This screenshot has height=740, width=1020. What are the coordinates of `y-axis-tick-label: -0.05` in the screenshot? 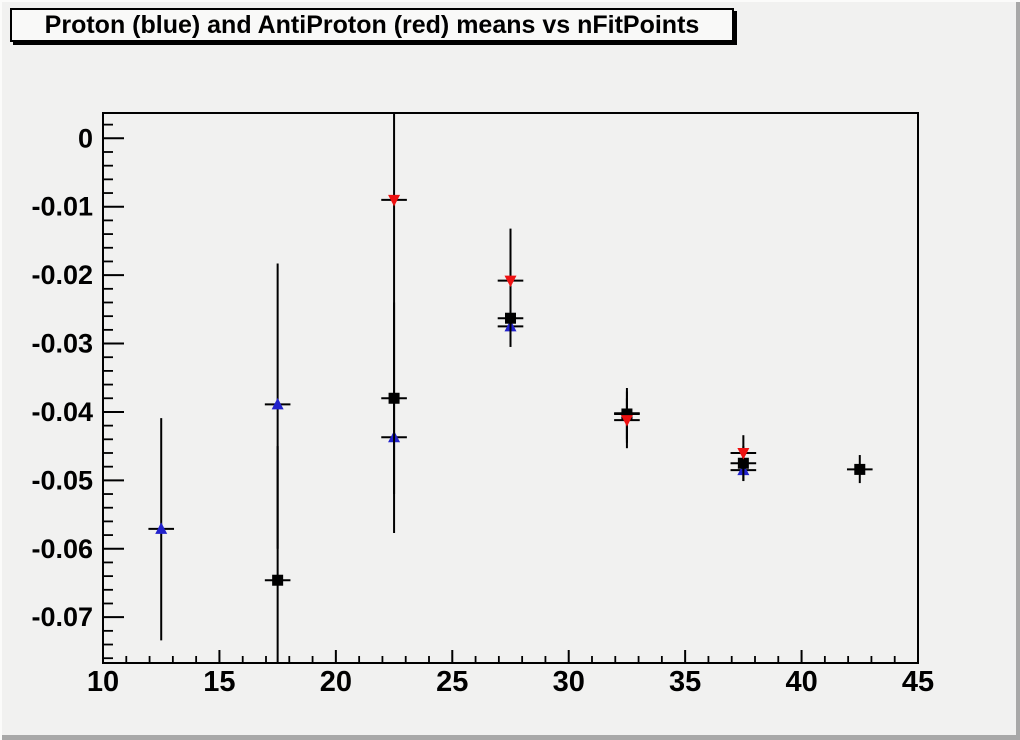 It's located at (62, 480).